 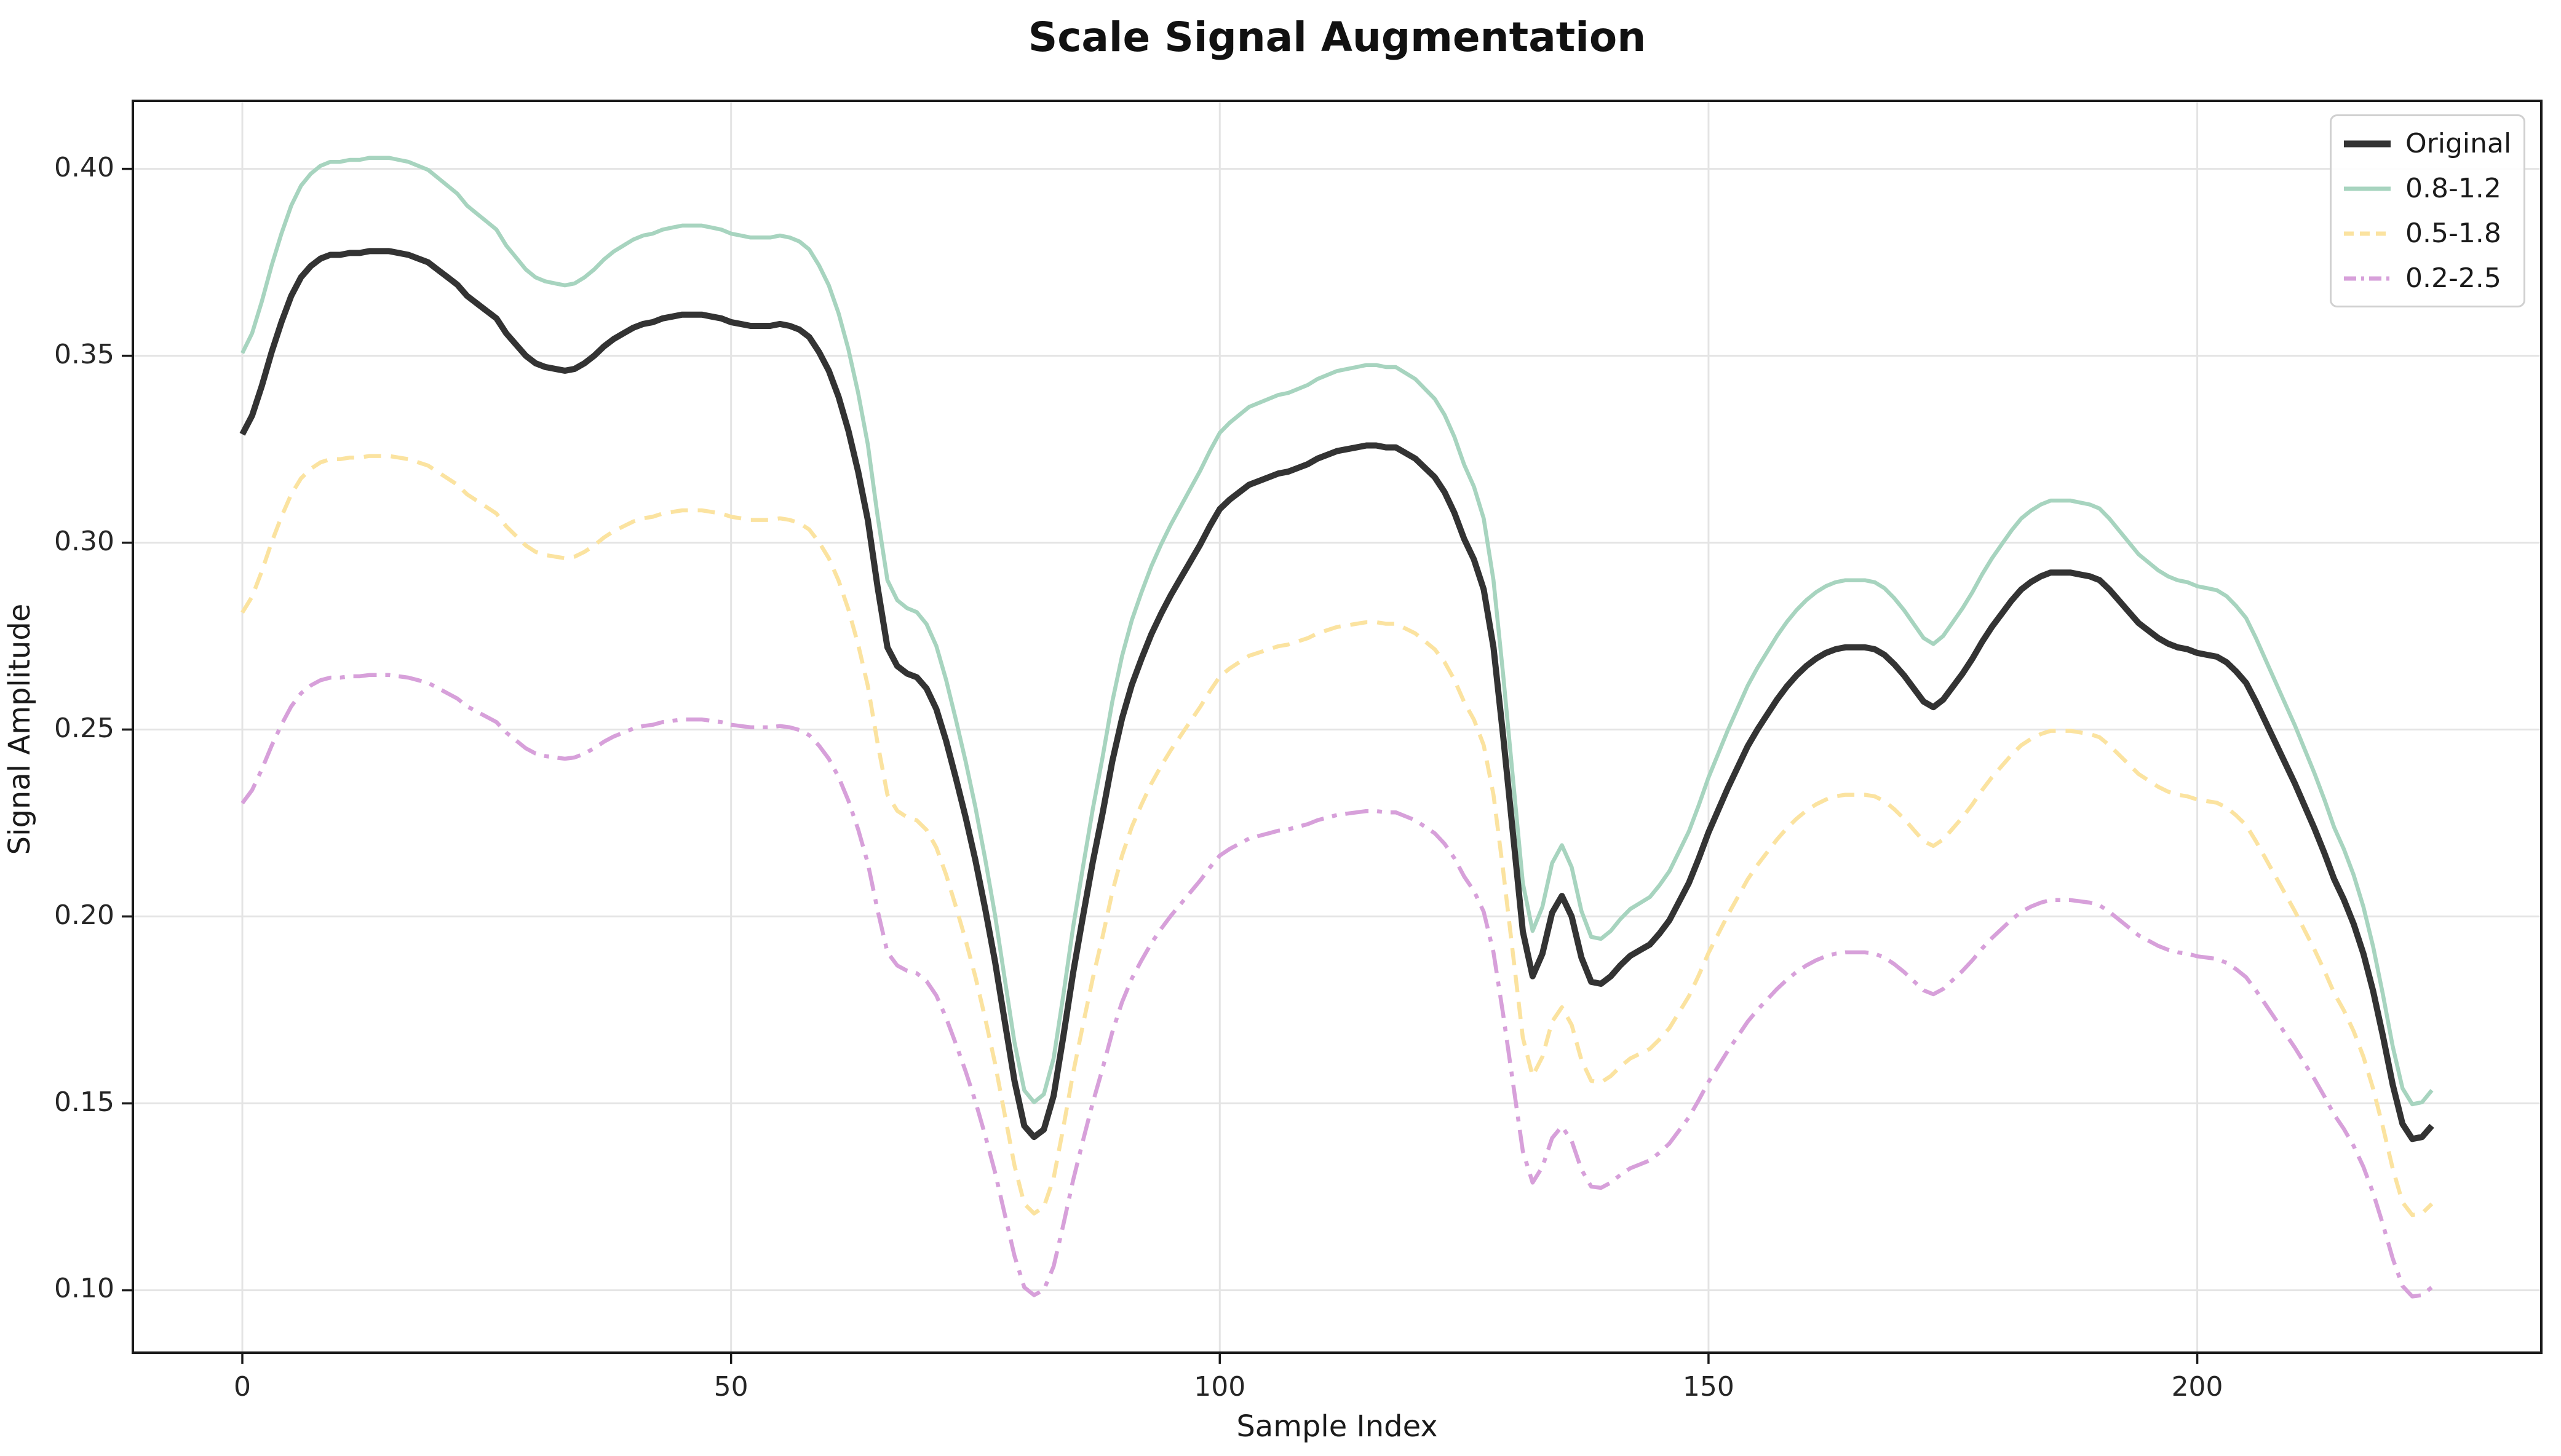 What do you see at coordinates (242, 1387) in the screenshot?
I see `x-tick-label: 0` at bounding box center [242, 1387].